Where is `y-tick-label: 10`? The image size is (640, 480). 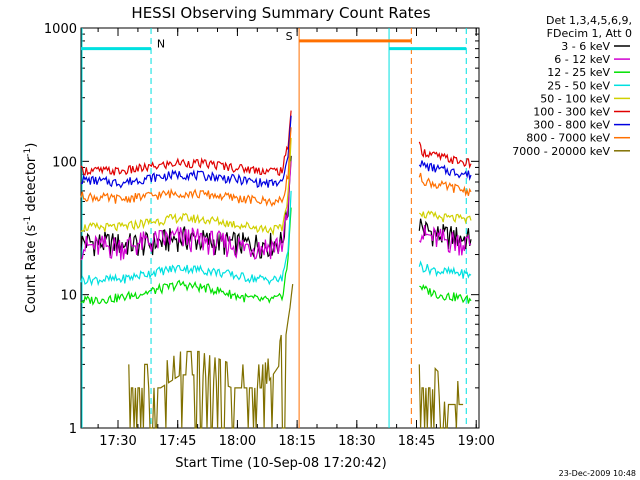
y-tick-label: 10 is located at coordinates (68, 296).